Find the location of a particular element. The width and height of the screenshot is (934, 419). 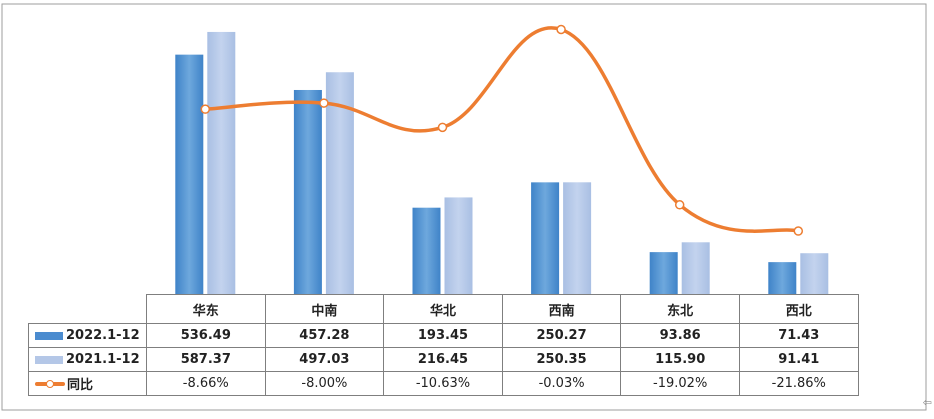

table-header-row: 华东 中南 华北 西南 东北 西北 is located at coordinates (443, 309).